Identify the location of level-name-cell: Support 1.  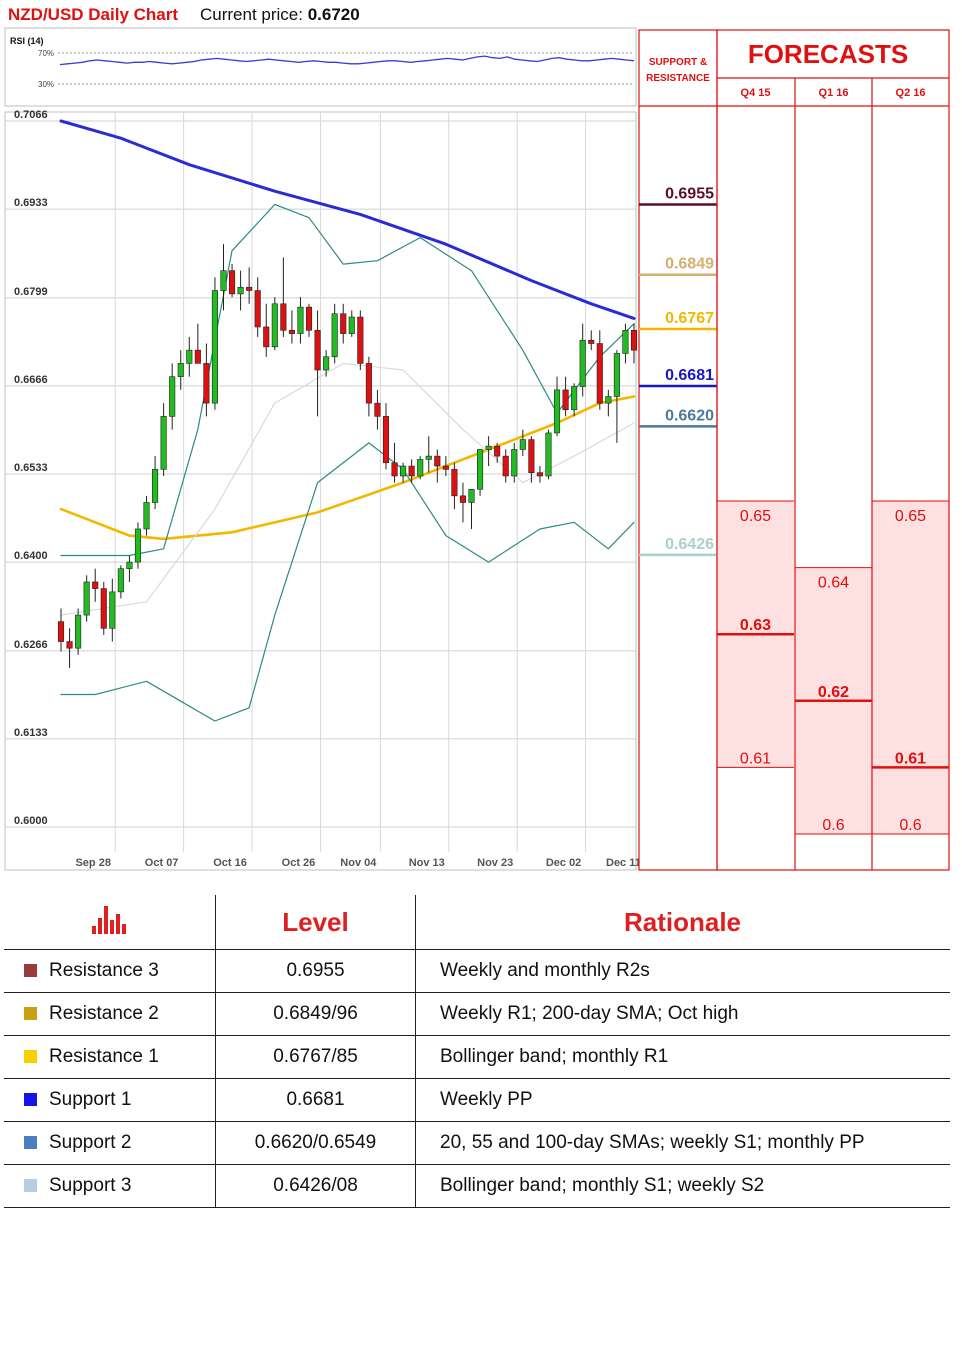
(110, 1100).